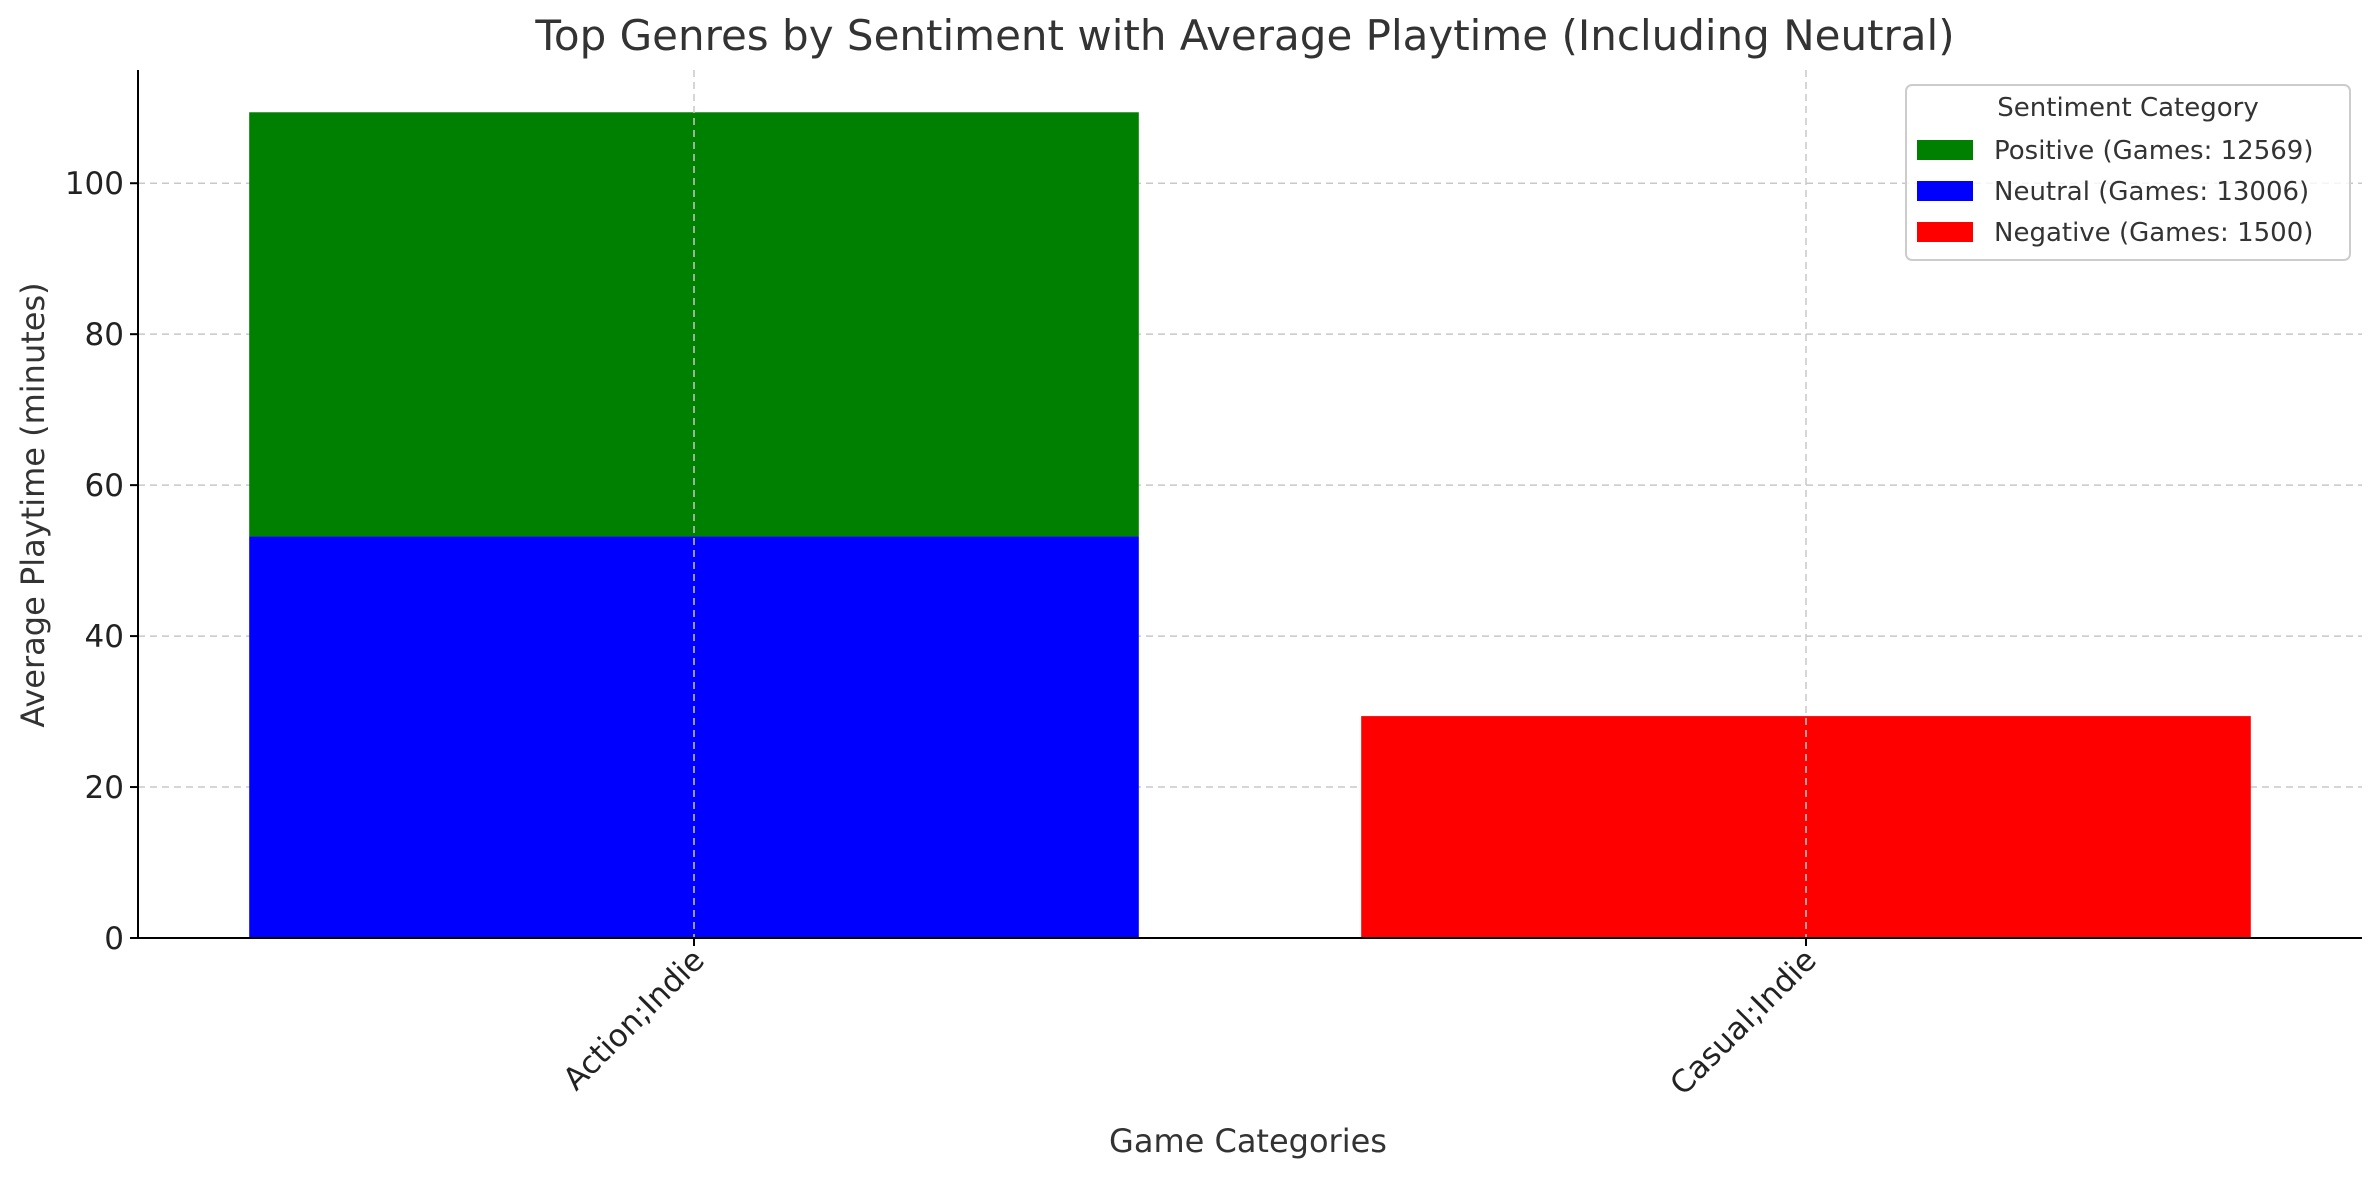  What do you see at coordinates (104, 788) in the screenshot?
I see `y-tick-label: 20` at bounding box center [104, 788].